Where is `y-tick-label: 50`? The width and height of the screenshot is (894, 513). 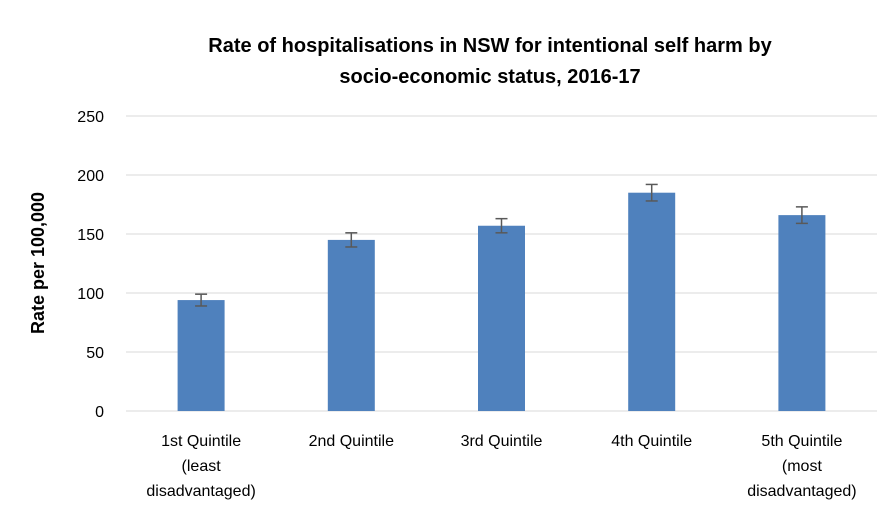 y-tick-label: 50 is located at coordinates (95, 353).